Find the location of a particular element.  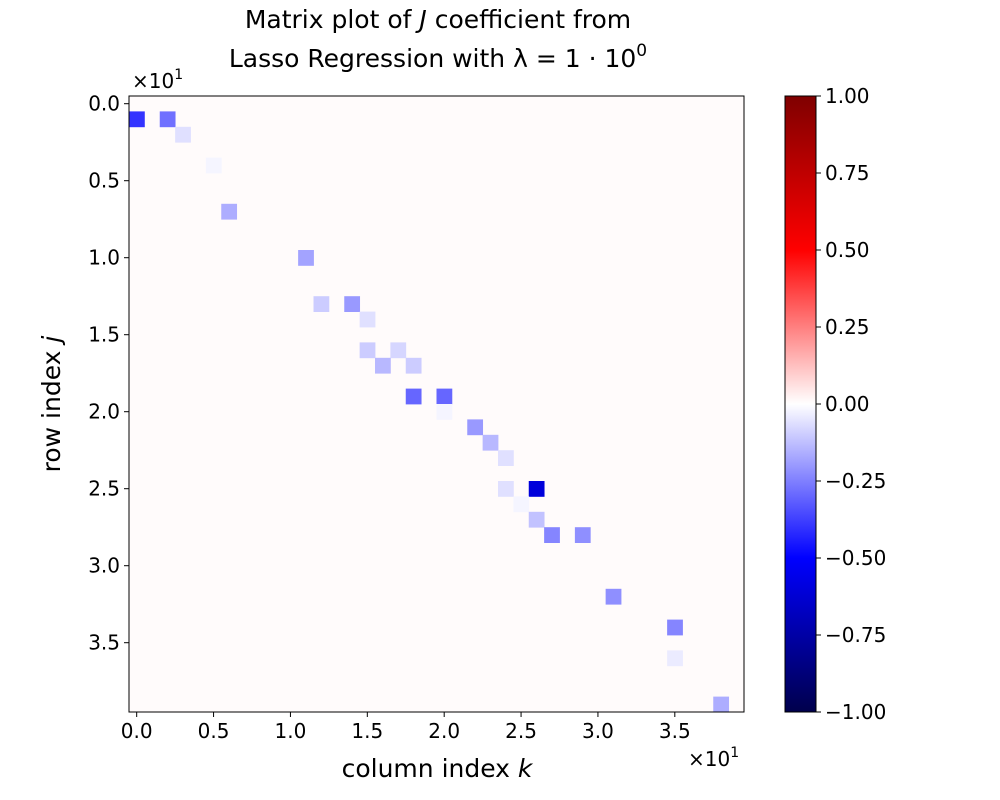

y-ticks: 0.0 0.5 1.0 1.5 2.0 2.5 3.0 3.5 is located at coordinates (108, 373).